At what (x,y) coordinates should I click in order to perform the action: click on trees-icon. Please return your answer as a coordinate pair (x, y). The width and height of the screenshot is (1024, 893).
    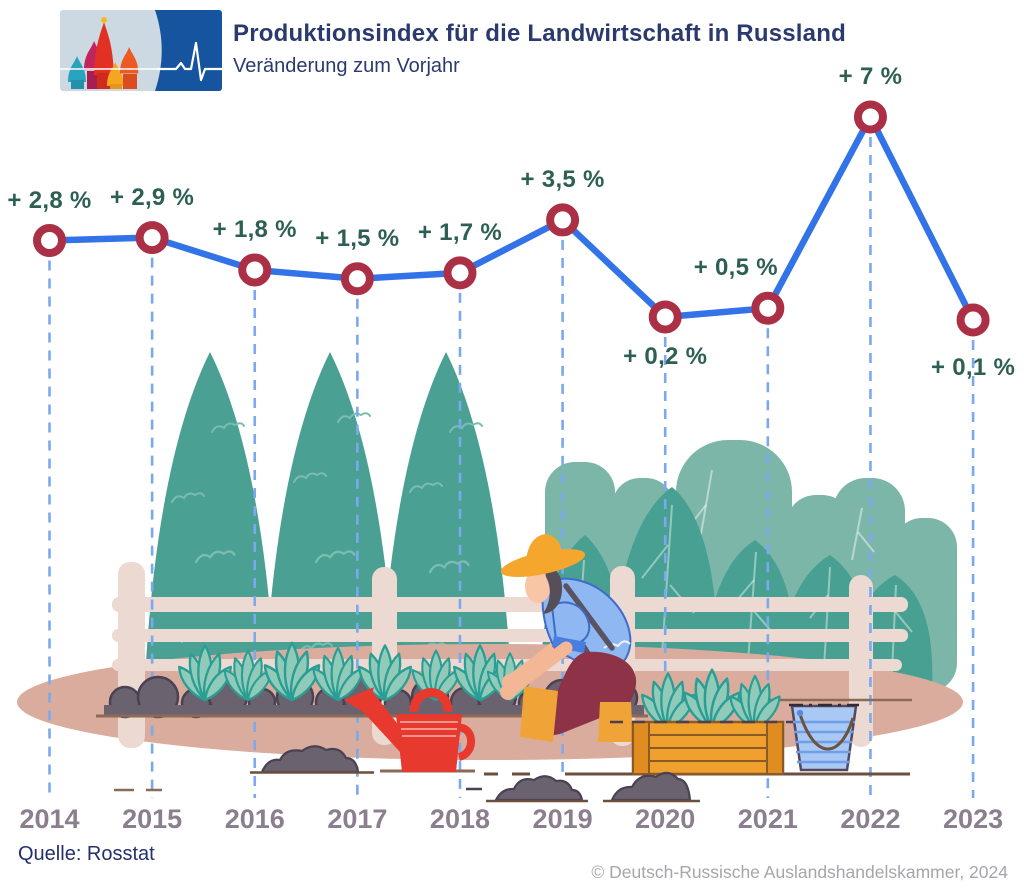
    Looking at the image, I should click on (328, 526).